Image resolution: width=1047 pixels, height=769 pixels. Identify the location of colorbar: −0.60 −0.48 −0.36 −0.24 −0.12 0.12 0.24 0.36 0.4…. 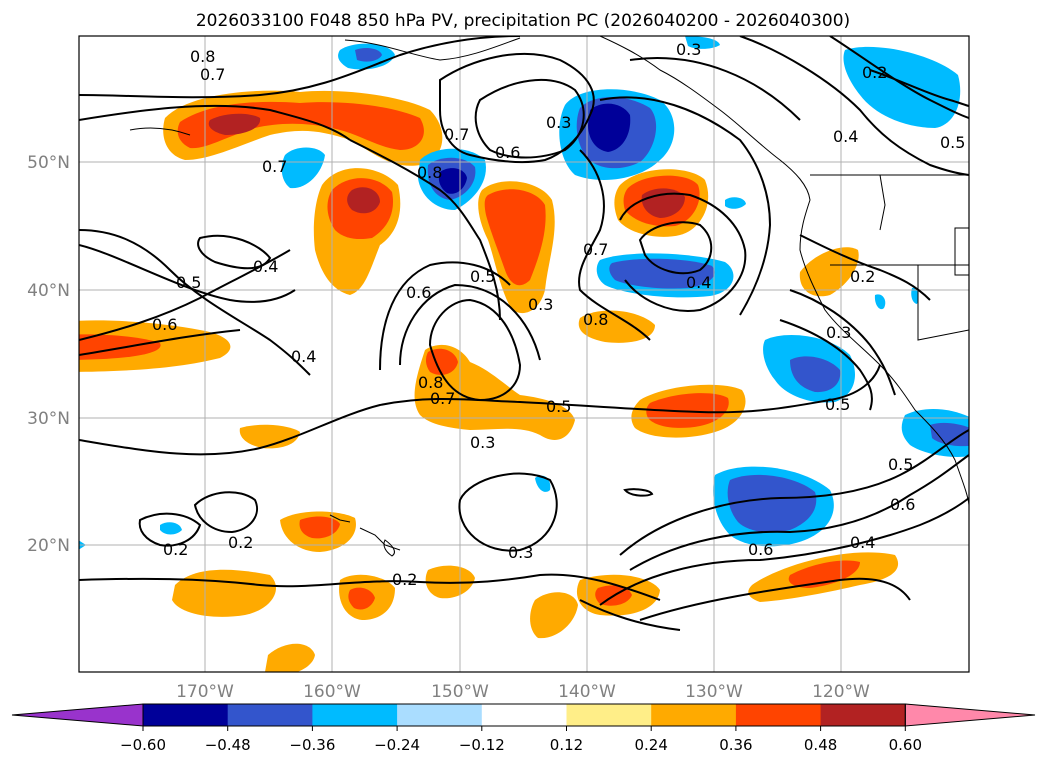
(523, 728).